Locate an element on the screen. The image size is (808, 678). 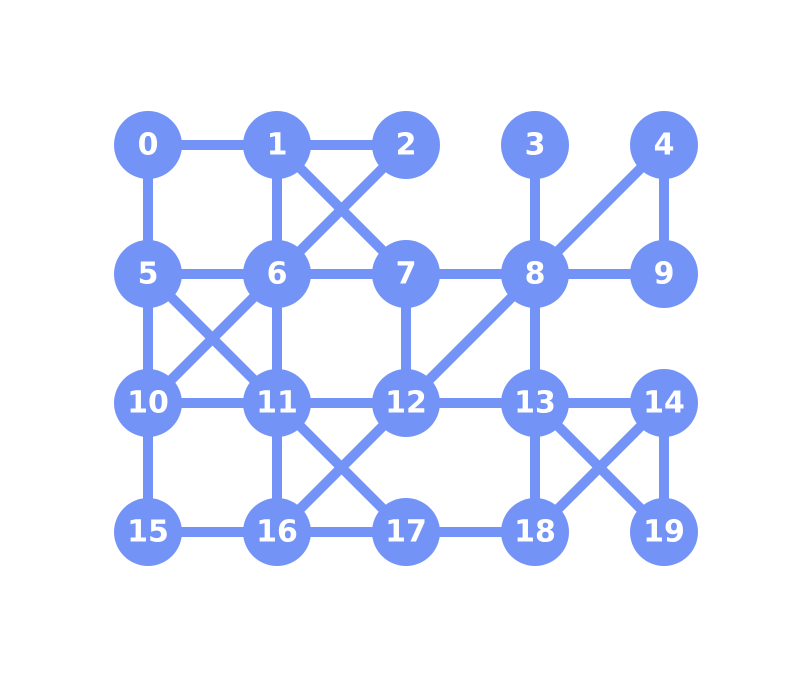
node-label: 15 is located at coordinates (148, 532).